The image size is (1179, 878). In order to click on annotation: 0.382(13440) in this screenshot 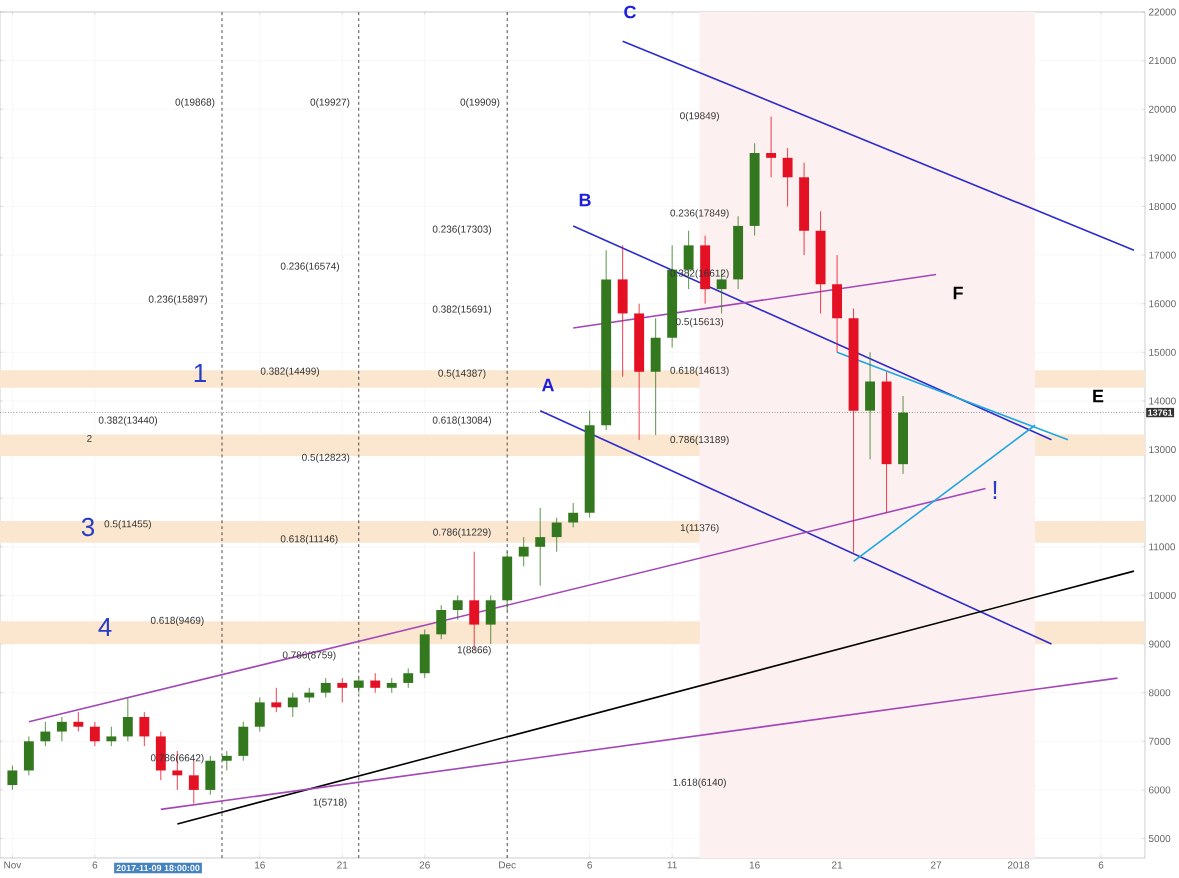, I will do `click(128, 421)`.